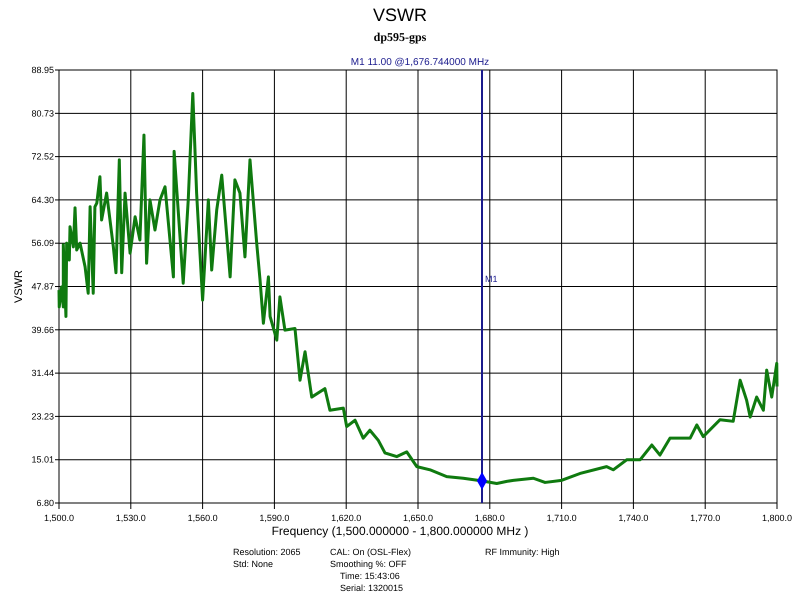  I want to click on text: CAL: On (OSL-Flex), so click(371, 552).